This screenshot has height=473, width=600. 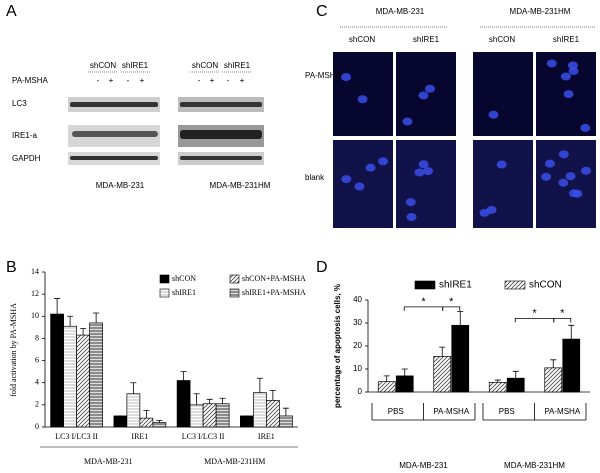 What do you see at coordinates (24, 135) in the screenshot?
I see `row-label: IRE1-a` at bounding box center [24, 135].